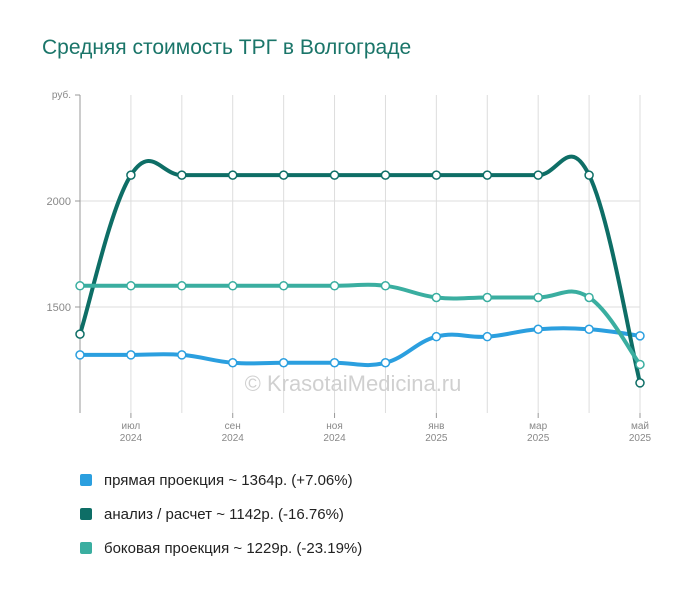  I want to click on legend-item: анализ / расчет ~ 1142р. (-16.76%), so click(221, 514).